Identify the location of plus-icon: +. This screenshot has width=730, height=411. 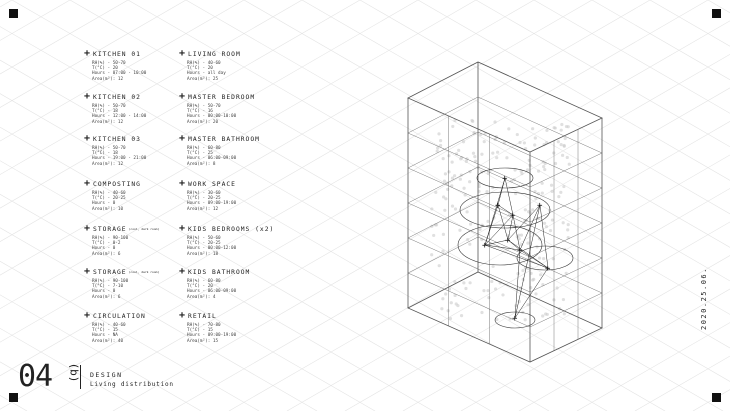
(87, 54).